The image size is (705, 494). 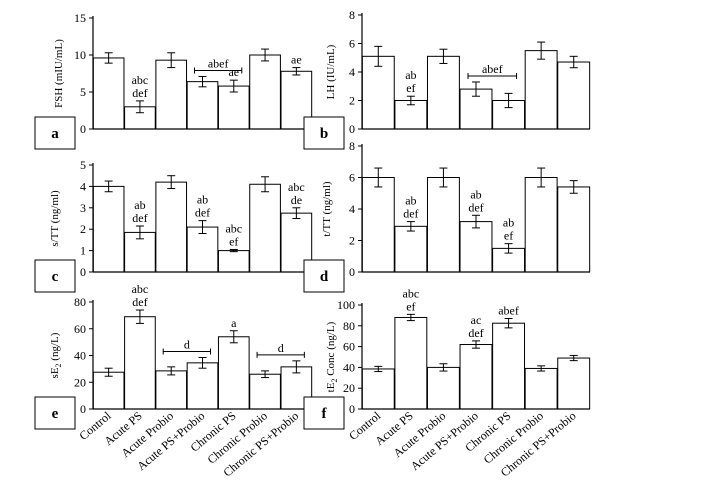 I want to click on y-axis-title: sE2 (ng/L), so click(x=56, y=355).